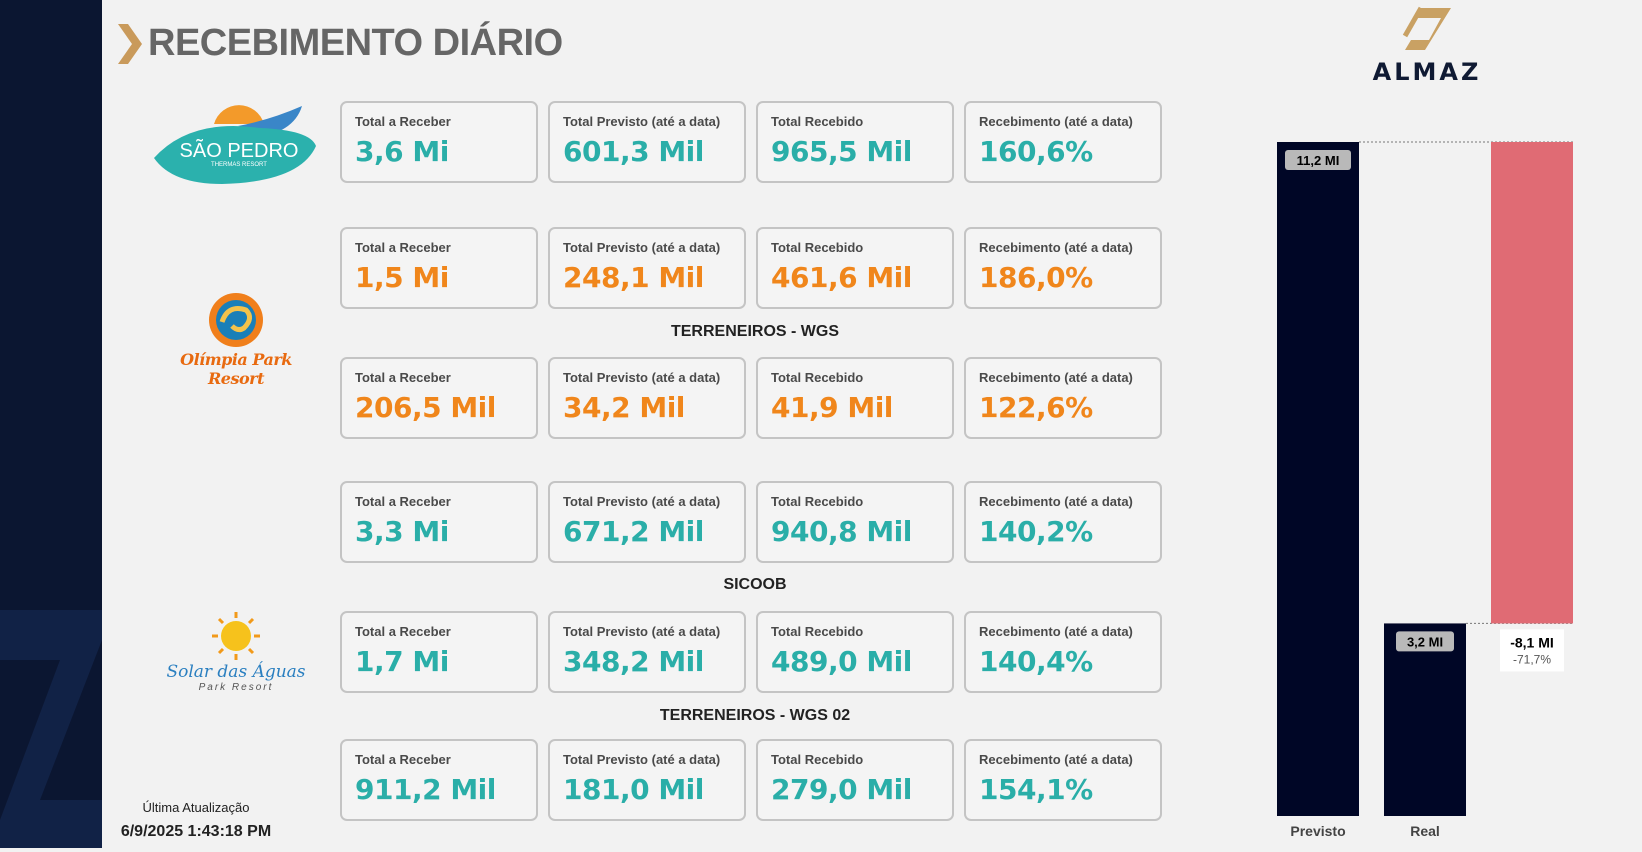  What do you see at coordinates (1425, 719) in the screenshot?
I see `bar-real` at bounding box center [1425, 719].